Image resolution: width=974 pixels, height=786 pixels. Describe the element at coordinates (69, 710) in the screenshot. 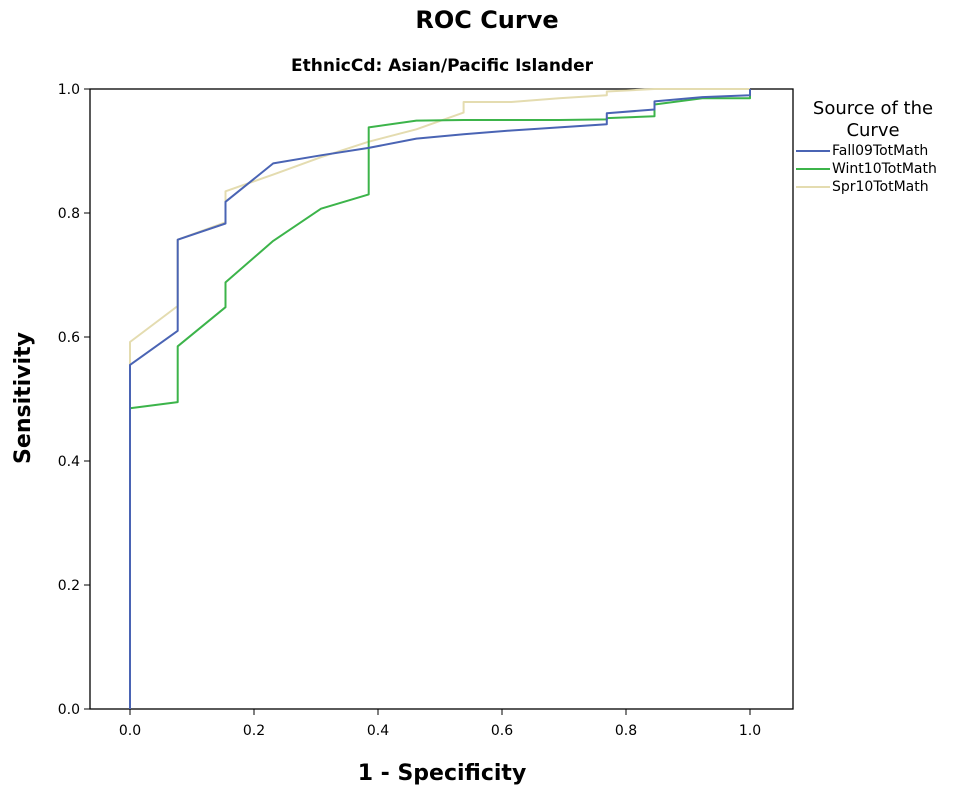

I see `y-tick-label: 0.0` at that location.